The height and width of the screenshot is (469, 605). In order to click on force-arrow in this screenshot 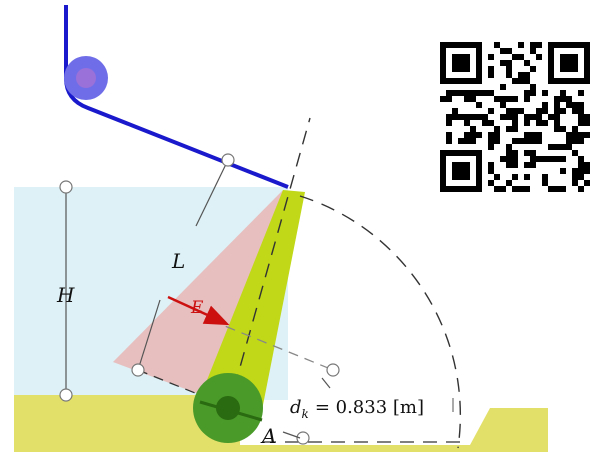, I will do `click(198, 310)`.